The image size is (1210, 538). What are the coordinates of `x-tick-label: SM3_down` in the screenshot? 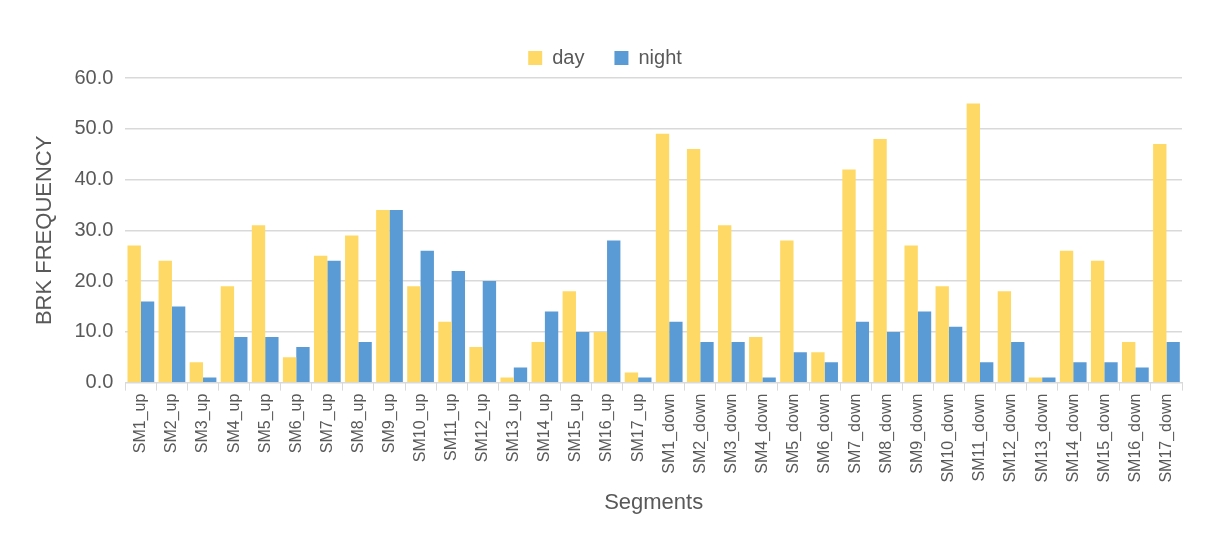 It's located at (730, 433).